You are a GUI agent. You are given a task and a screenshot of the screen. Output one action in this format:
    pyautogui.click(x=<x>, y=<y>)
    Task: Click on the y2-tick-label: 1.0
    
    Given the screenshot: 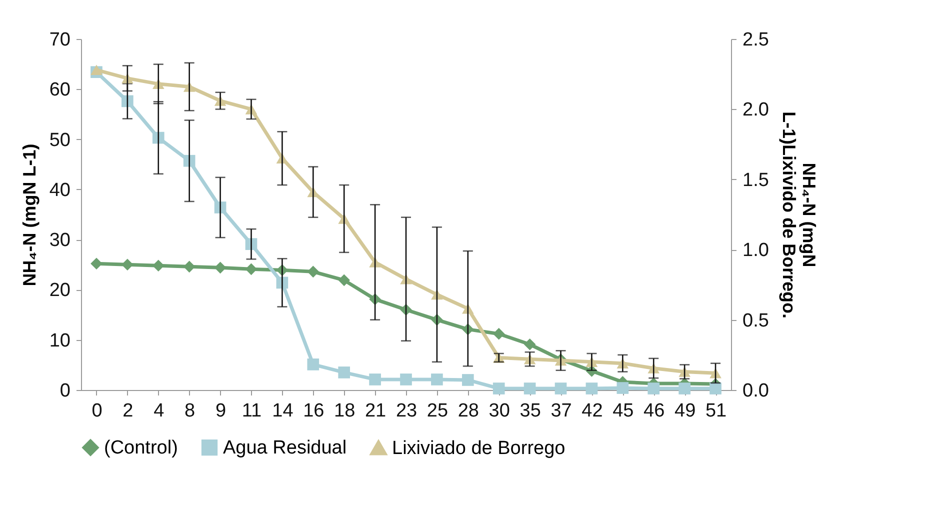 What is the action you would take?
    pyautogui.click(x=755, y=251)
    